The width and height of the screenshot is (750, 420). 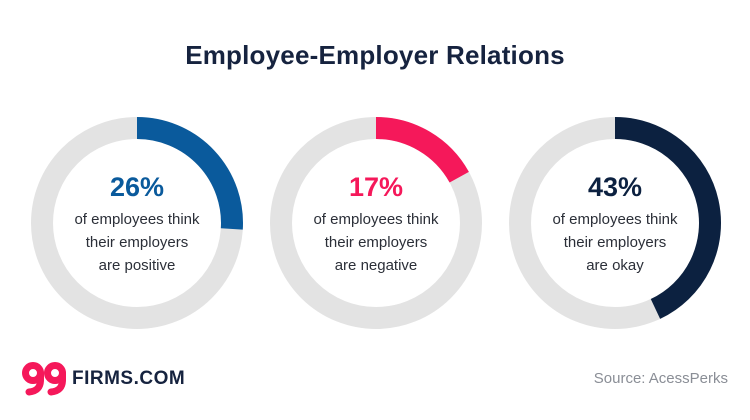 What do you see at coordinates (422, 150) in the screenshot?
I see `donut-arc-negative` at bounding box center [422, 150].